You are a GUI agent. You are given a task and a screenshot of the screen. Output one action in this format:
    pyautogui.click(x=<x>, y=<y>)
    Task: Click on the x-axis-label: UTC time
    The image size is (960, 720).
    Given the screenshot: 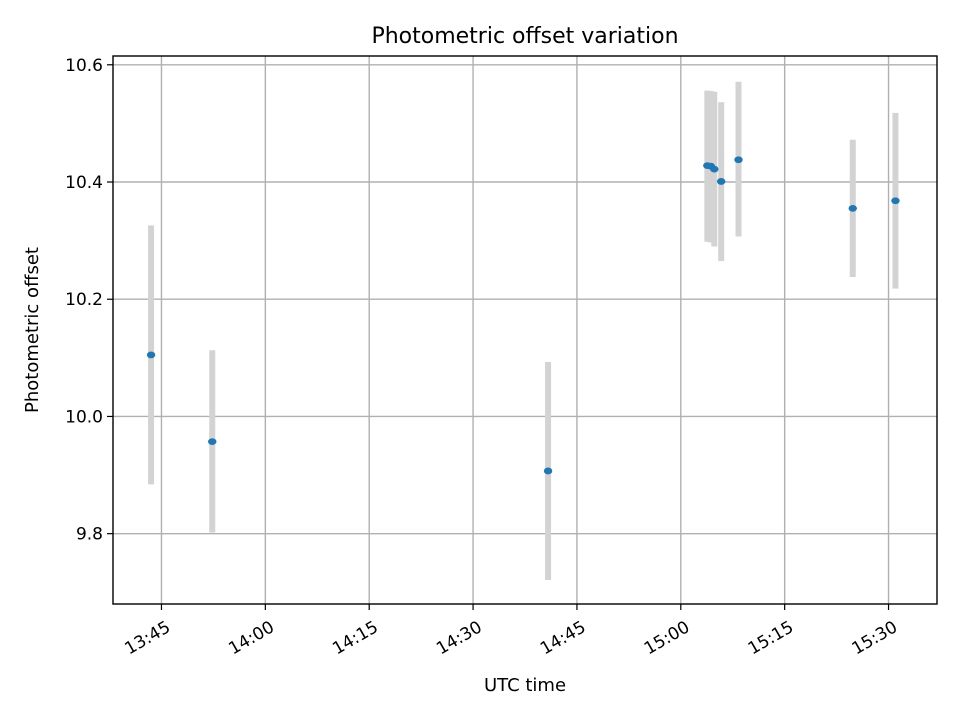 What is the action you would take?
    pyautogui.click(x=525, y=685)
    